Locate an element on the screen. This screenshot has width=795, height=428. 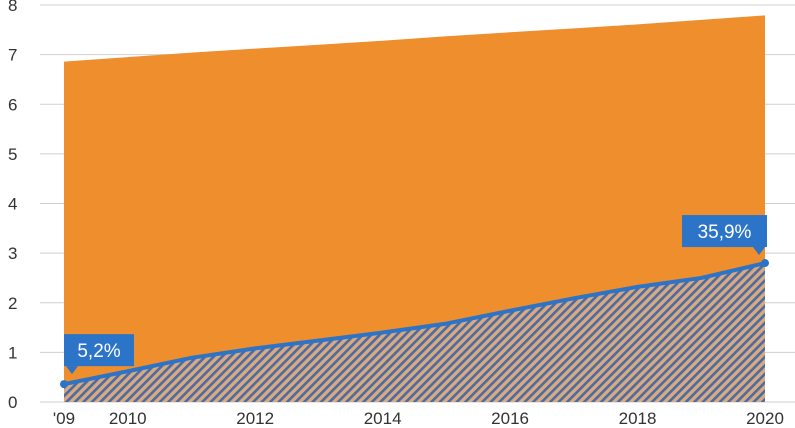
x-tick-label: 2020 is located at coordinates (765, 418).